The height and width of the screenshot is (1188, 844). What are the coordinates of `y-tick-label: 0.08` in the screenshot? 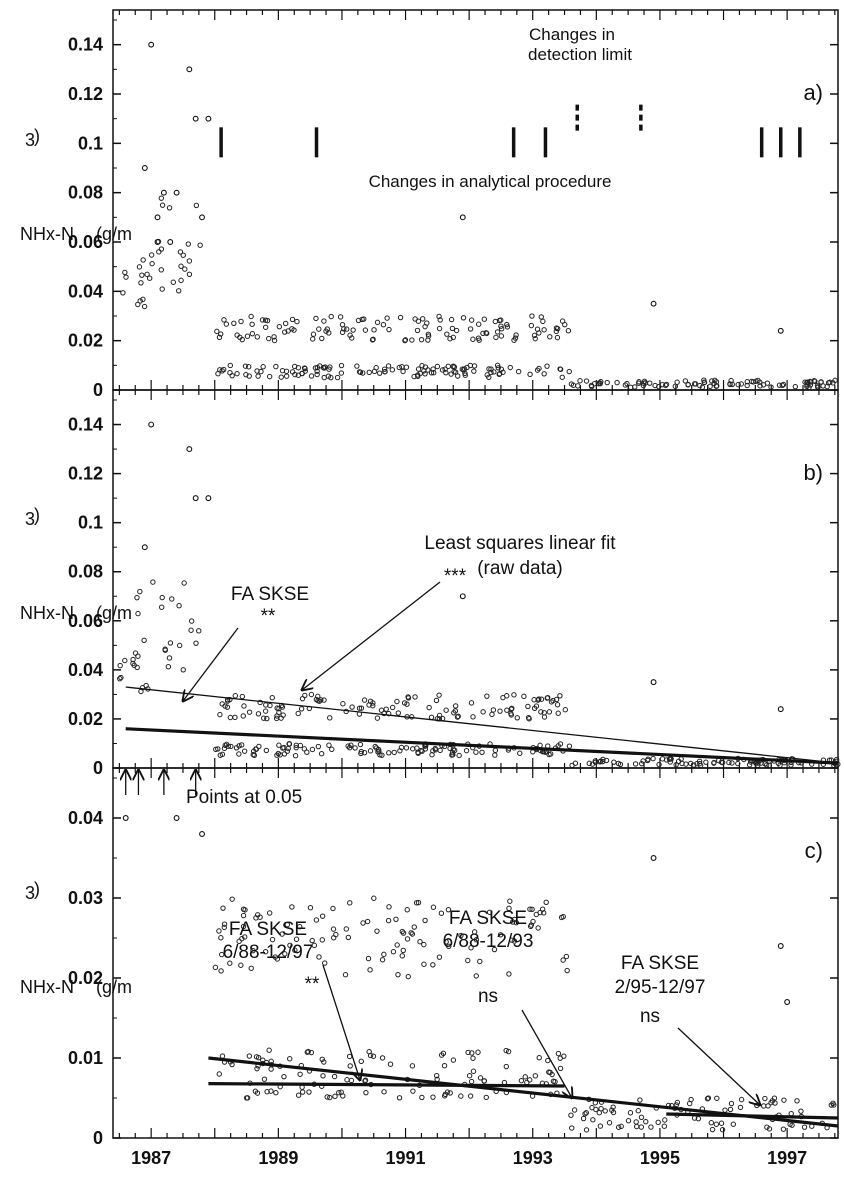 It's located at (85, 572).